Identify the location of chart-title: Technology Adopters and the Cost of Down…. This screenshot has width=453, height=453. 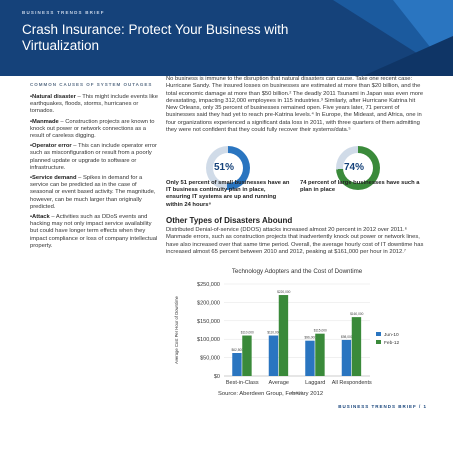
(297, 271).